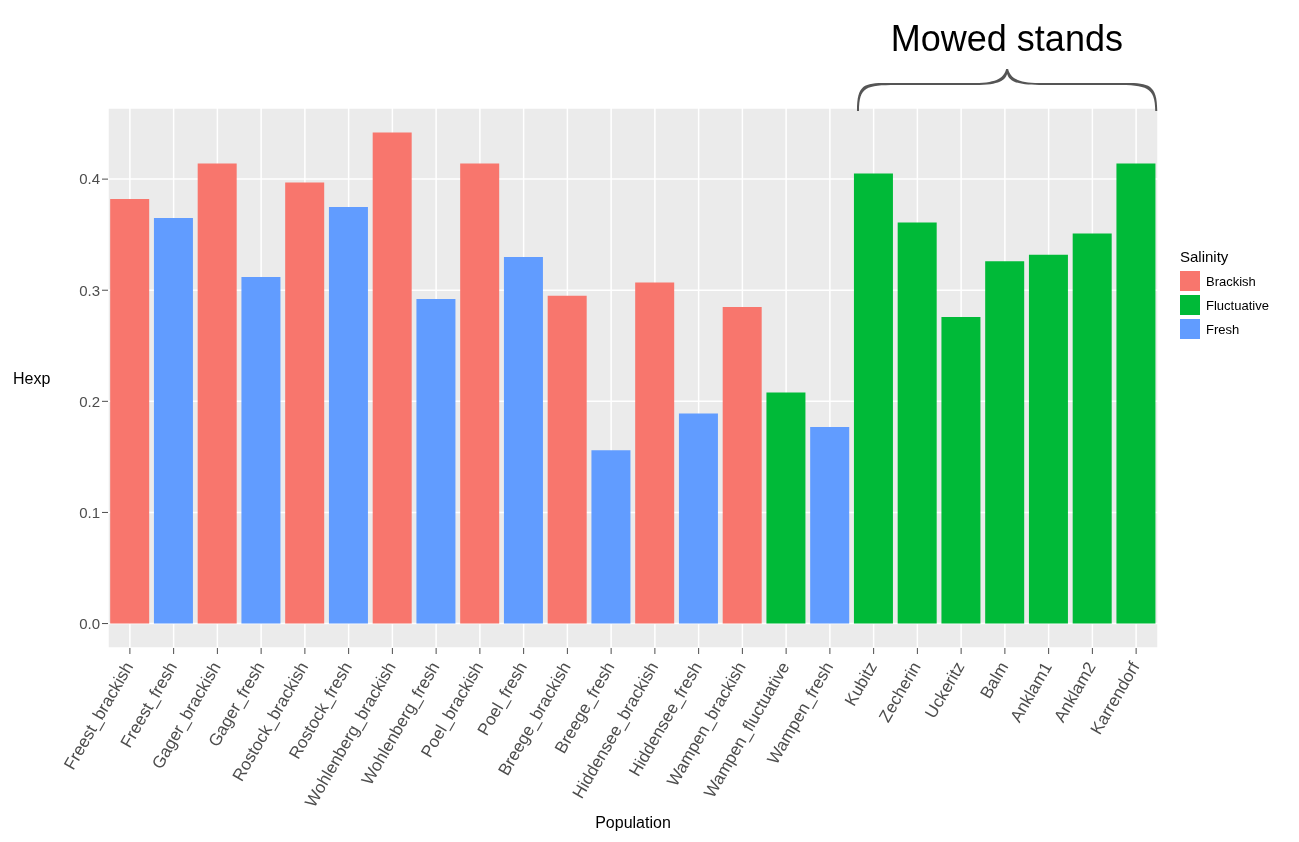 This screenshot has width=1299, height=842. What do you see at coordinates (89, 179) in the screenshot?
I see `y-tick-label: 0.4` at bounding box center [89, 179].